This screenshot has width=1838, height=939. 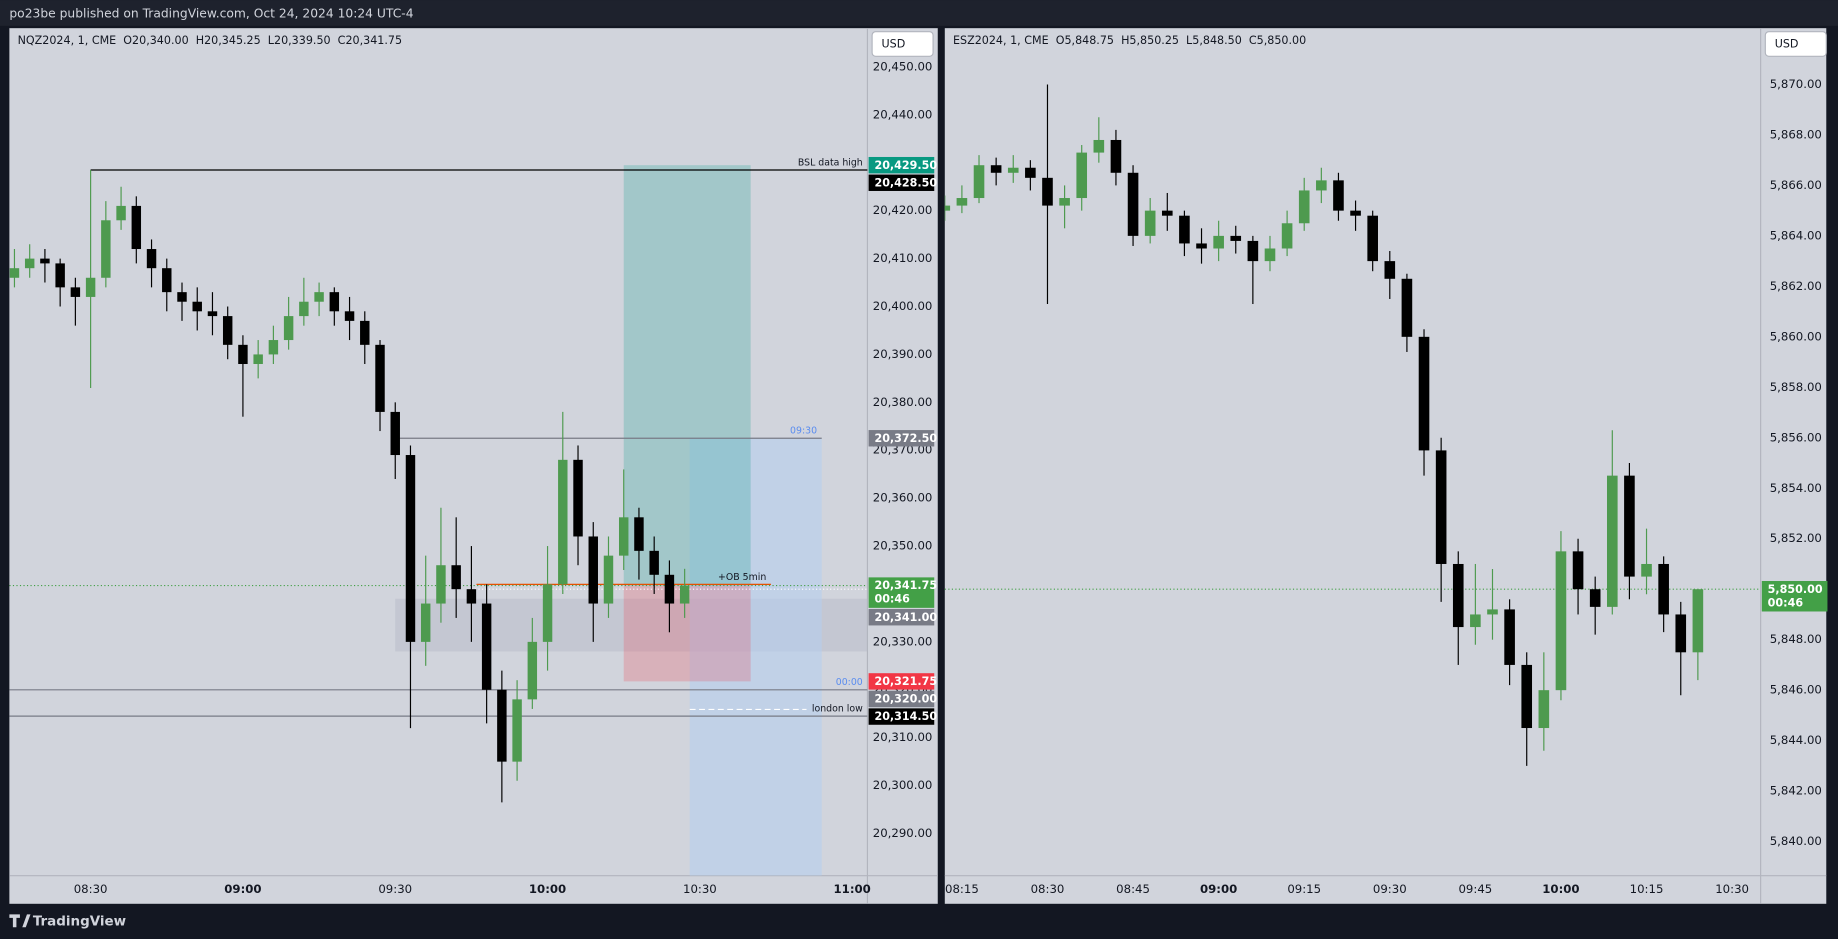 What do you see at coordinates (20, 921) in the screenshot?
I see `brand-logo` at bounding box center [20, 921].